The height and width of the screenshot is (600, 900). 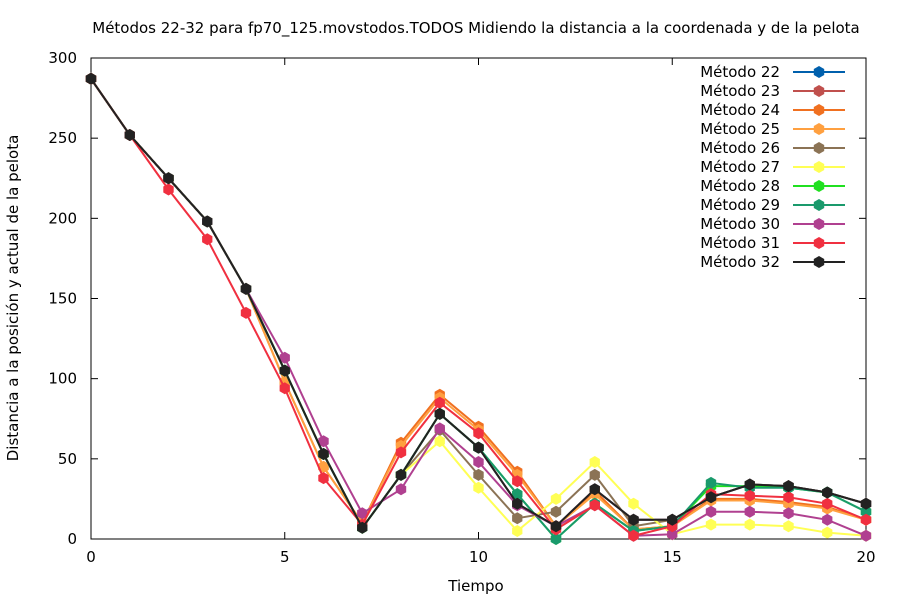 I want to click on legend-entry: Método 31, so click(x=772, y=243).